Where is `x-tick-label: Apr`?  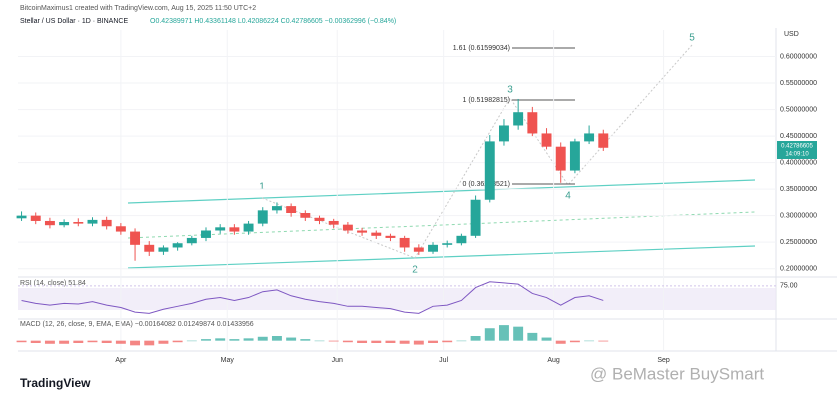 x-tick-label: Apr is located at coordinates (121, 360).